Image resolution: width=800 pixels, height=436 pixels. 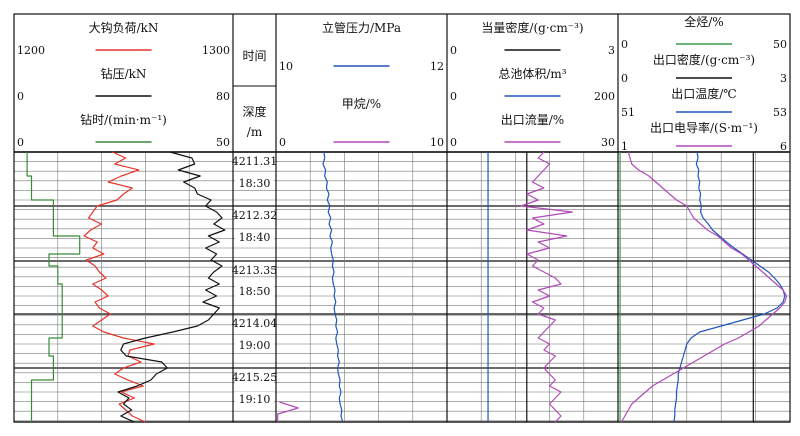 What do you see at coordinates (703, 21) in the screenshot?
I see `legend-label: 全烃/%` at bounding box center [703, 21].